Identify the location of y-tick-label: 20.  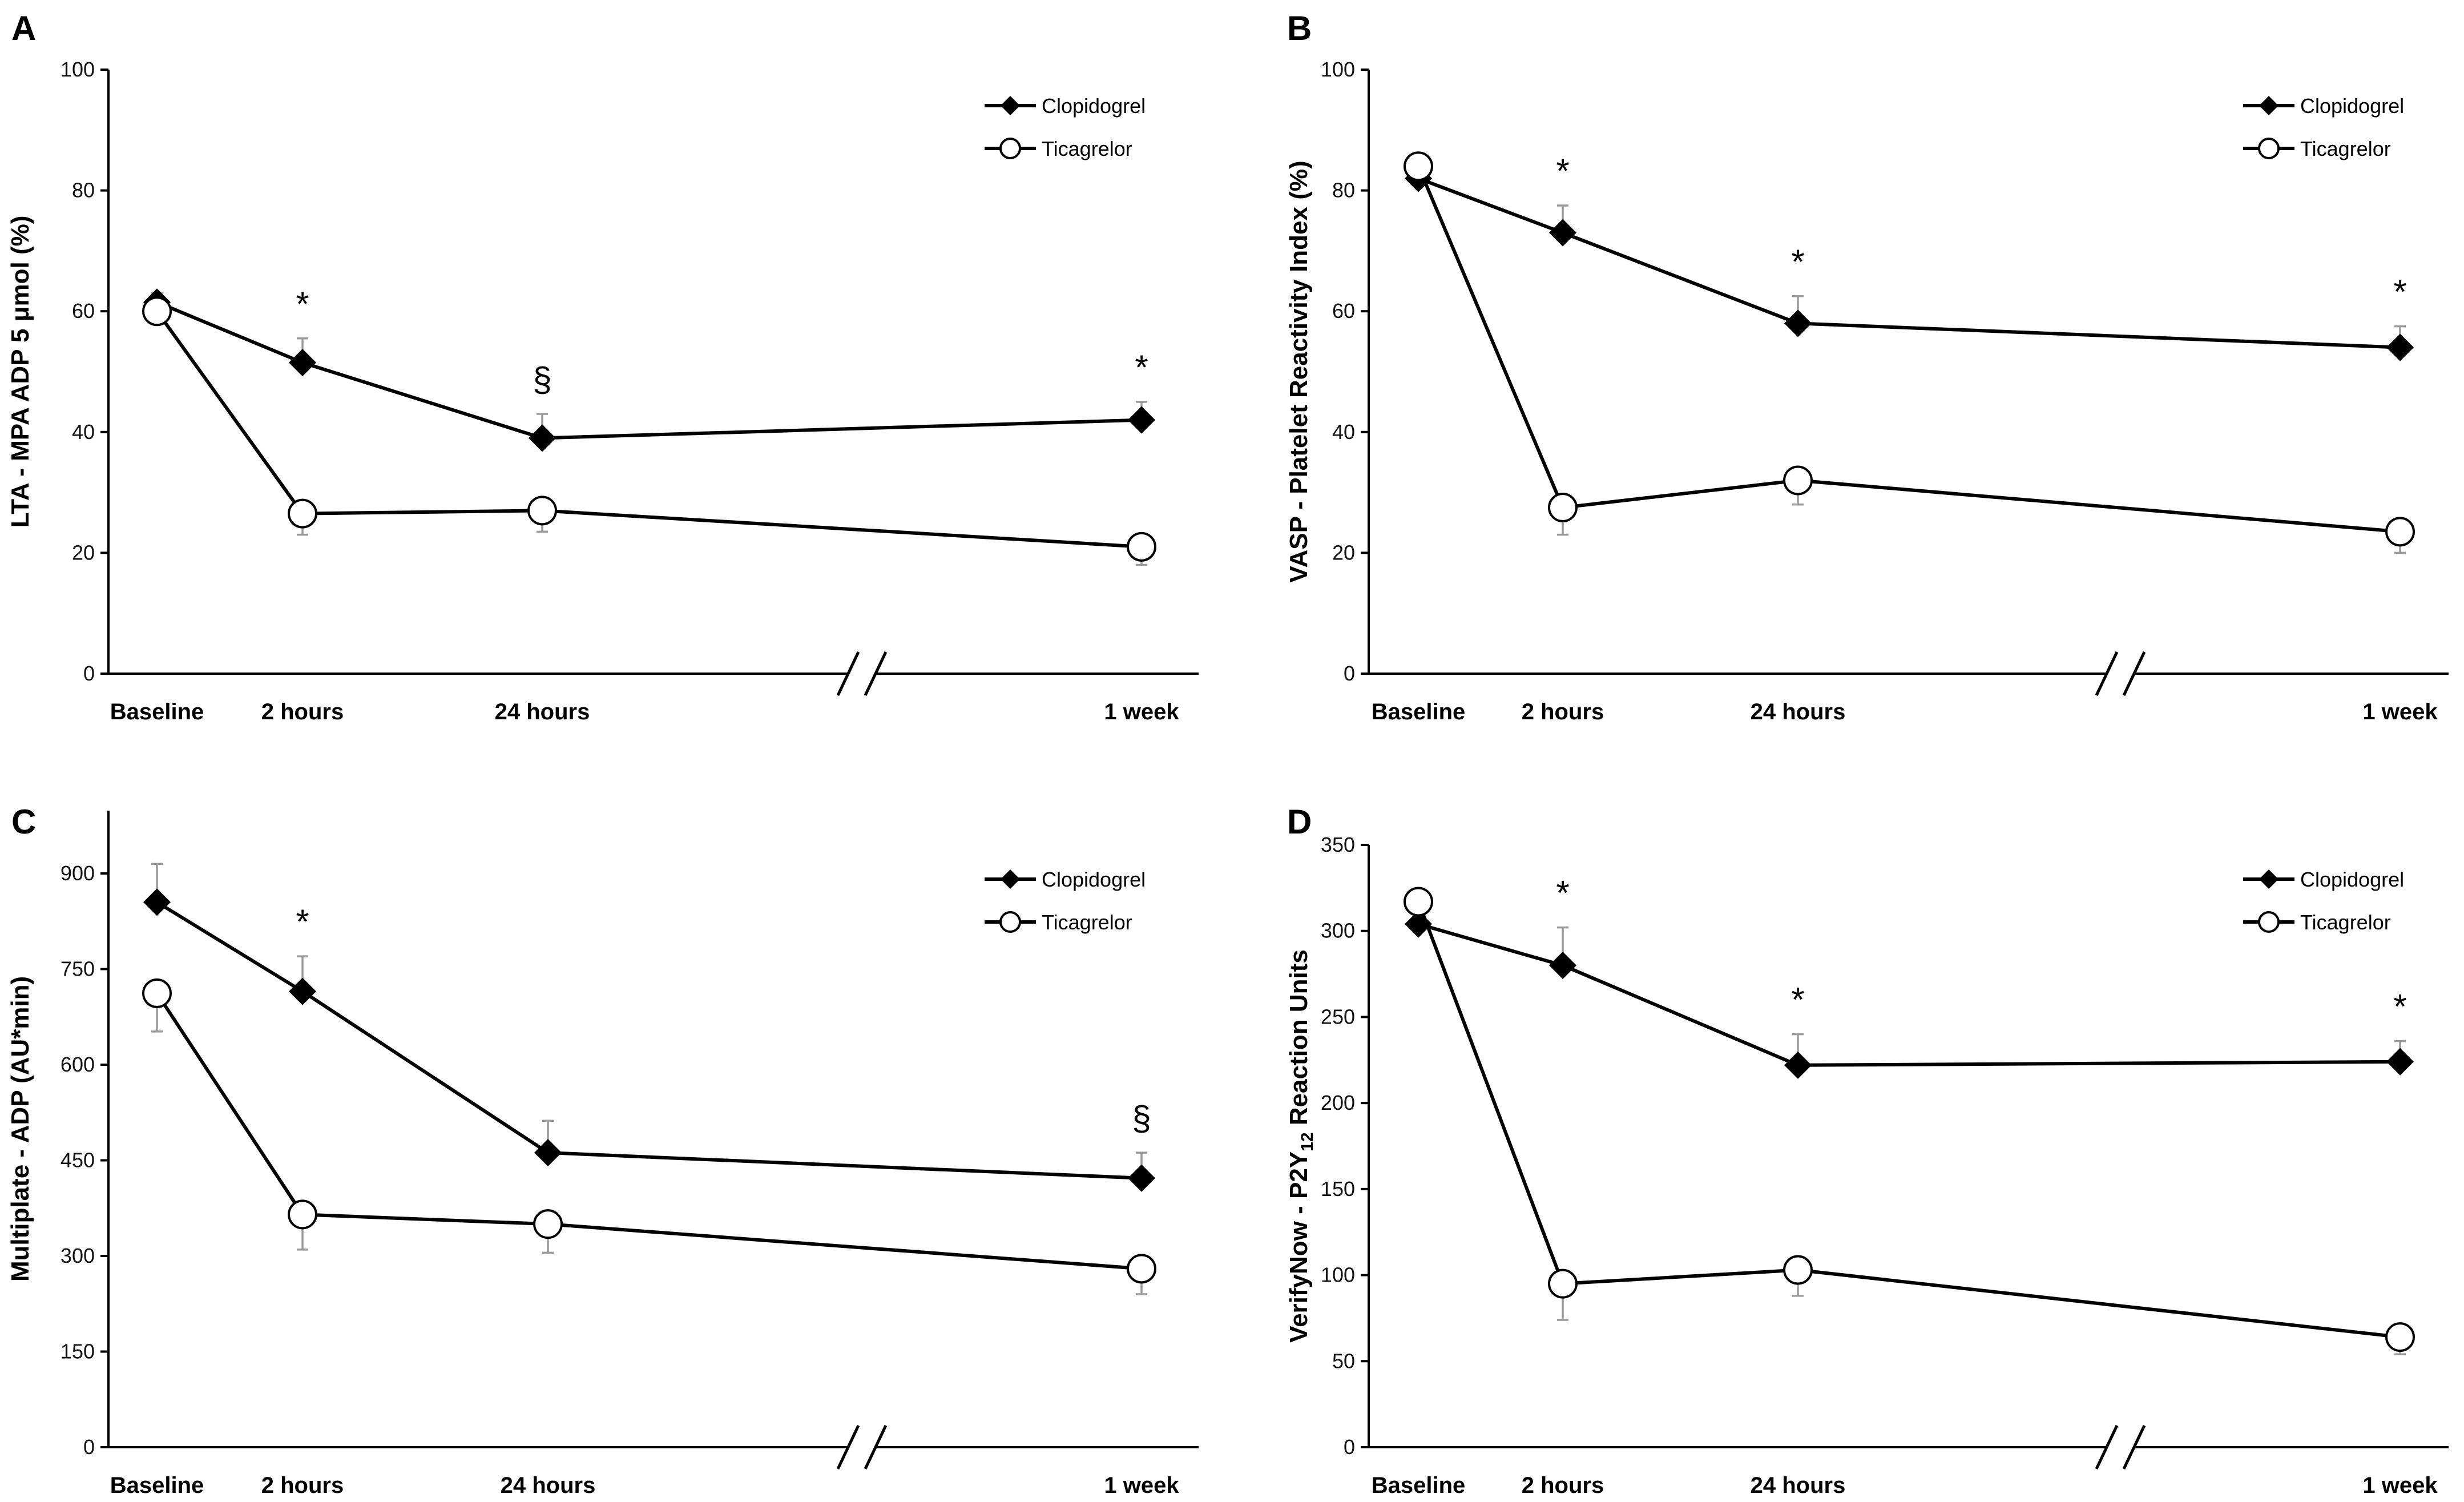
(1343, 552).